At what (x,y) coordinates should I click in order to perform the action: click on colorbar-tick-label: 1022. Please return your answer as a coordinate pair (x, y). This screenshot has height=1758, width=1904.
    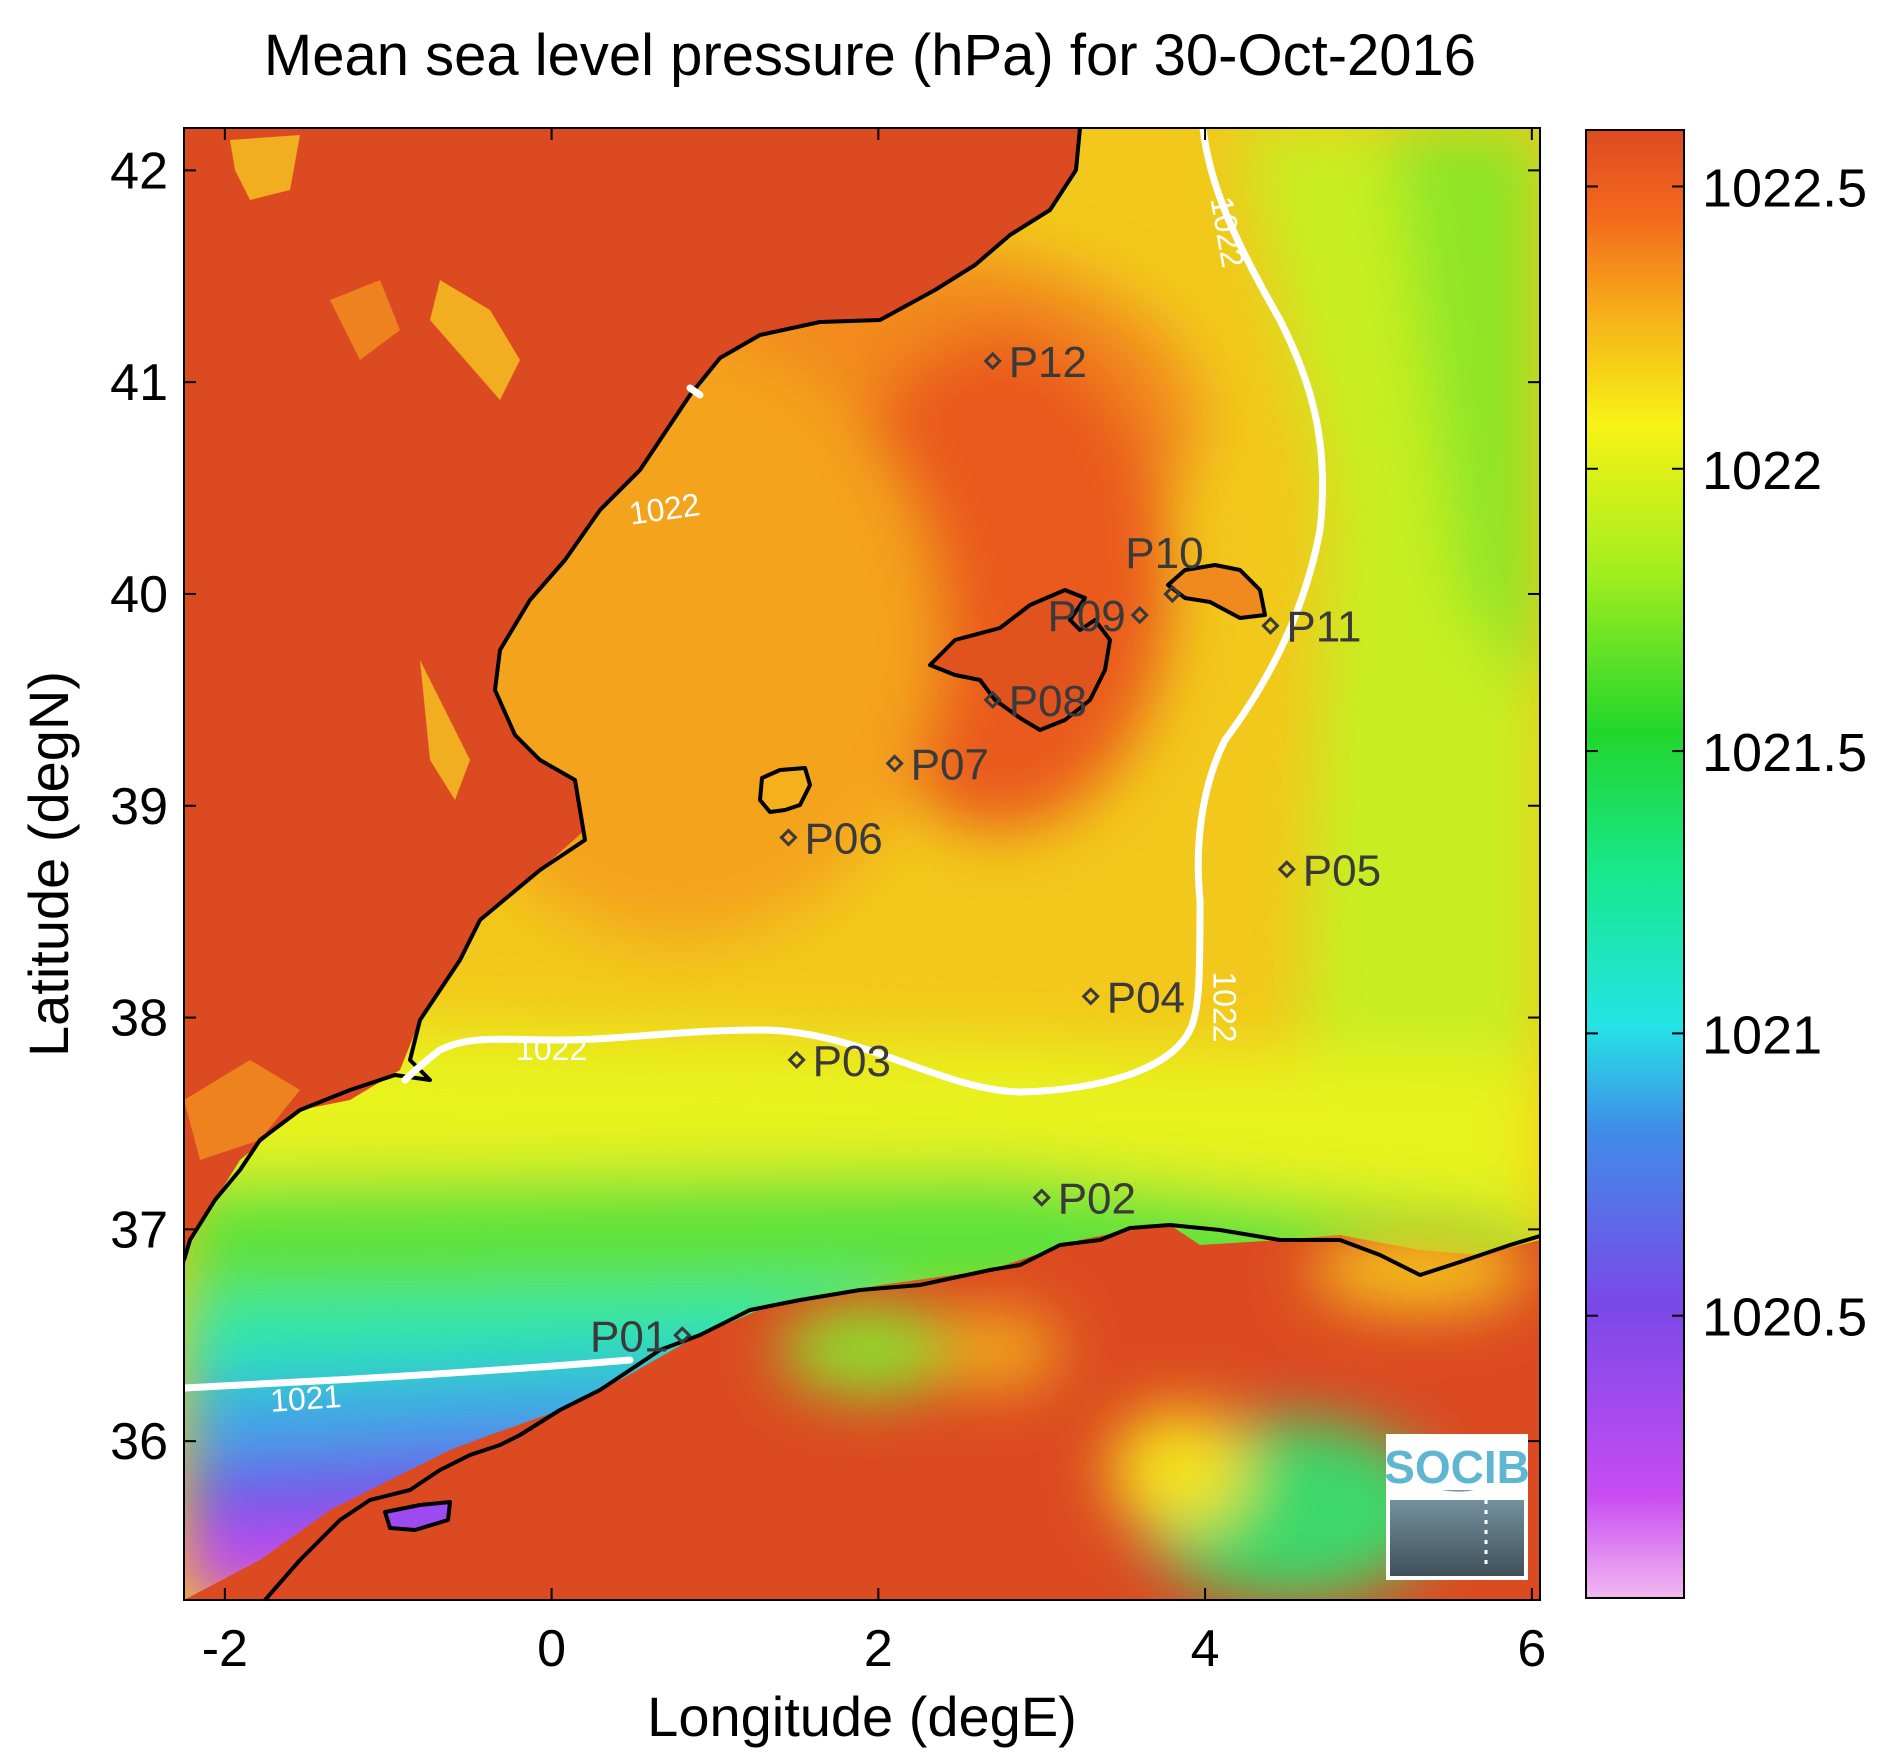
    Looking at the image, I should click on (1762, 471).